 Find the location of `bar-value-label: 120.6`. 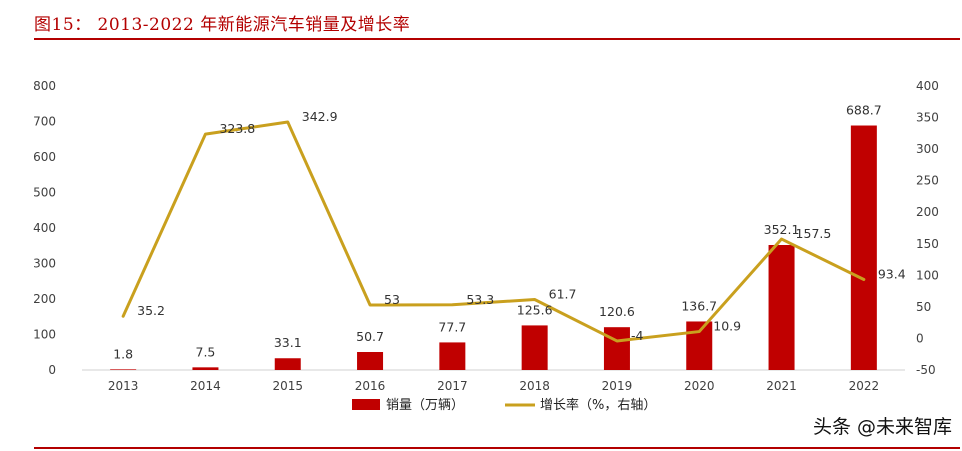

bar-value-label: 120.6 is located at coordinates (617, 311).